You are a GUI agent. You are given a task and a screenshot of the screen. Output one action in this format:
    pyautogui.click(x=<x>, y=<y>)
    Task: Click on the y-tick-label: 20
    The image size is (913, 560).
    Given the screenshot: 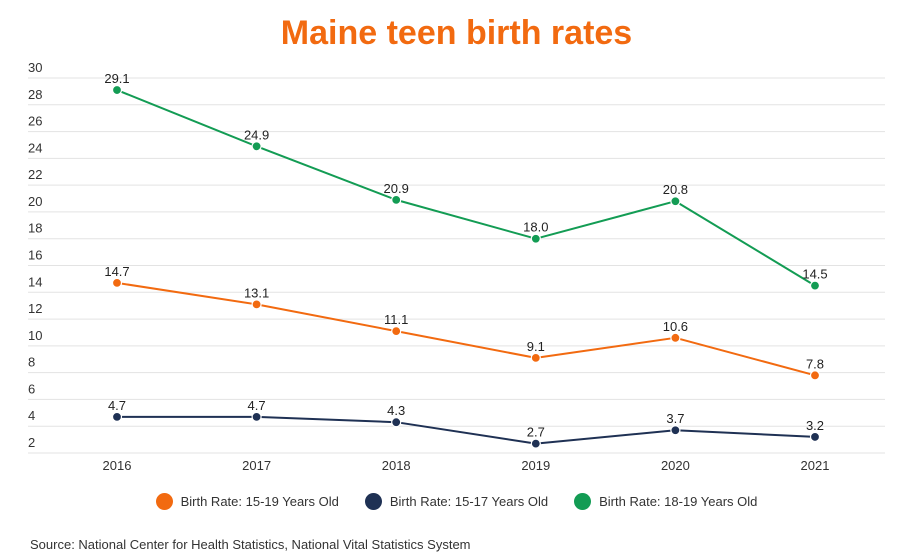 What is the action you would take?
    pyautogui.click(x=35, y=201)
    